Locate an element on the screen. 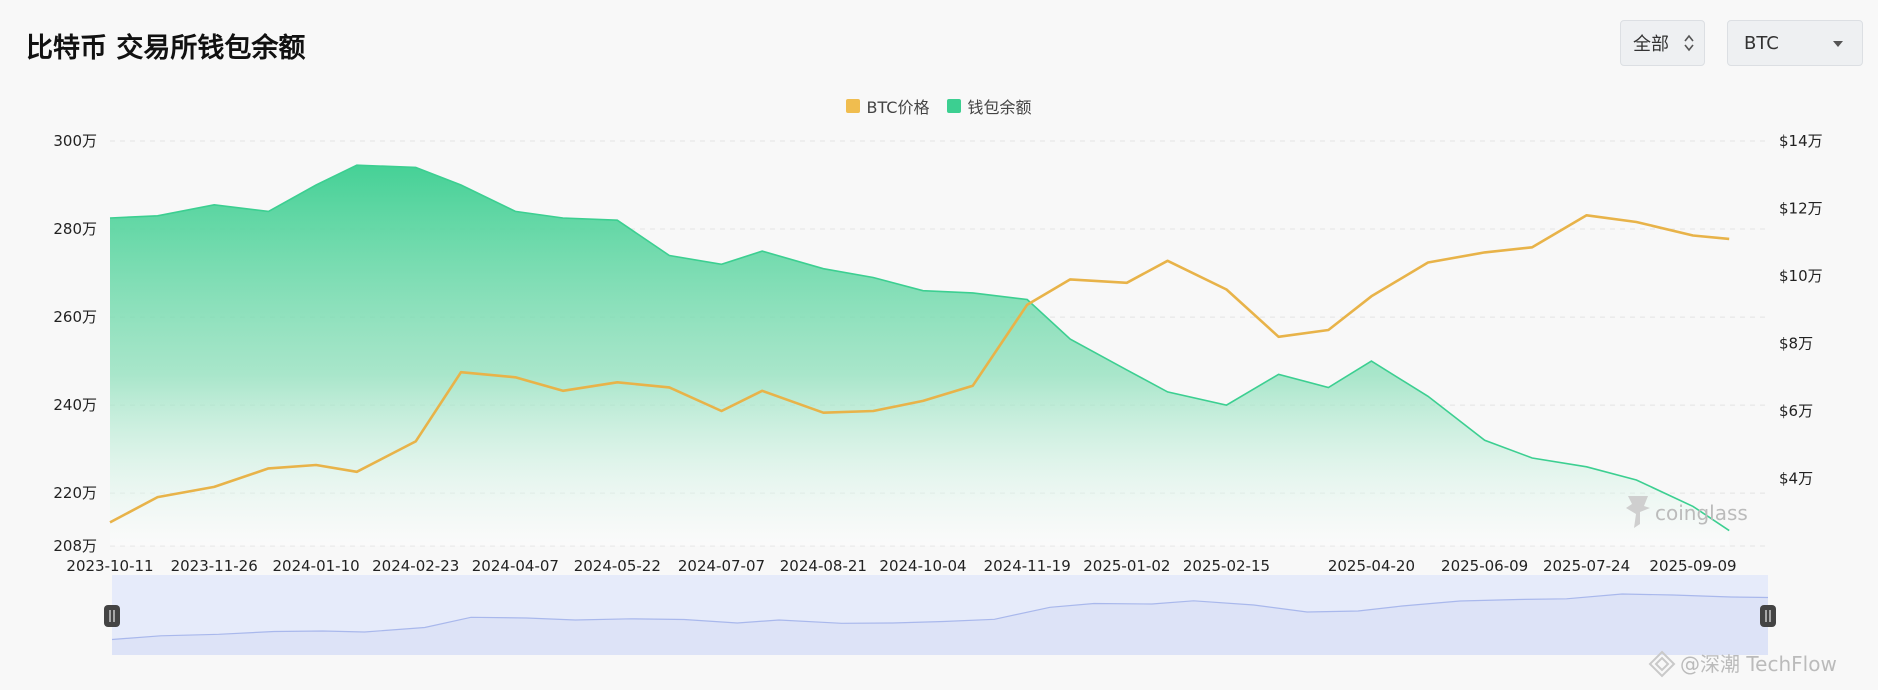  x-tick-label: 2024-01-10 is located at coordinates (315, 566).